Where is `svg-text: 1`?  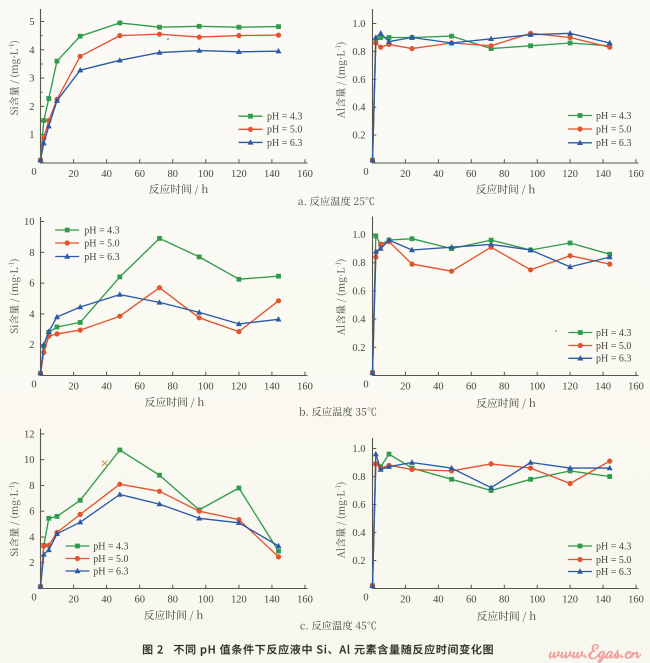 svg-text: 1 is located at coordinates (31, 135).